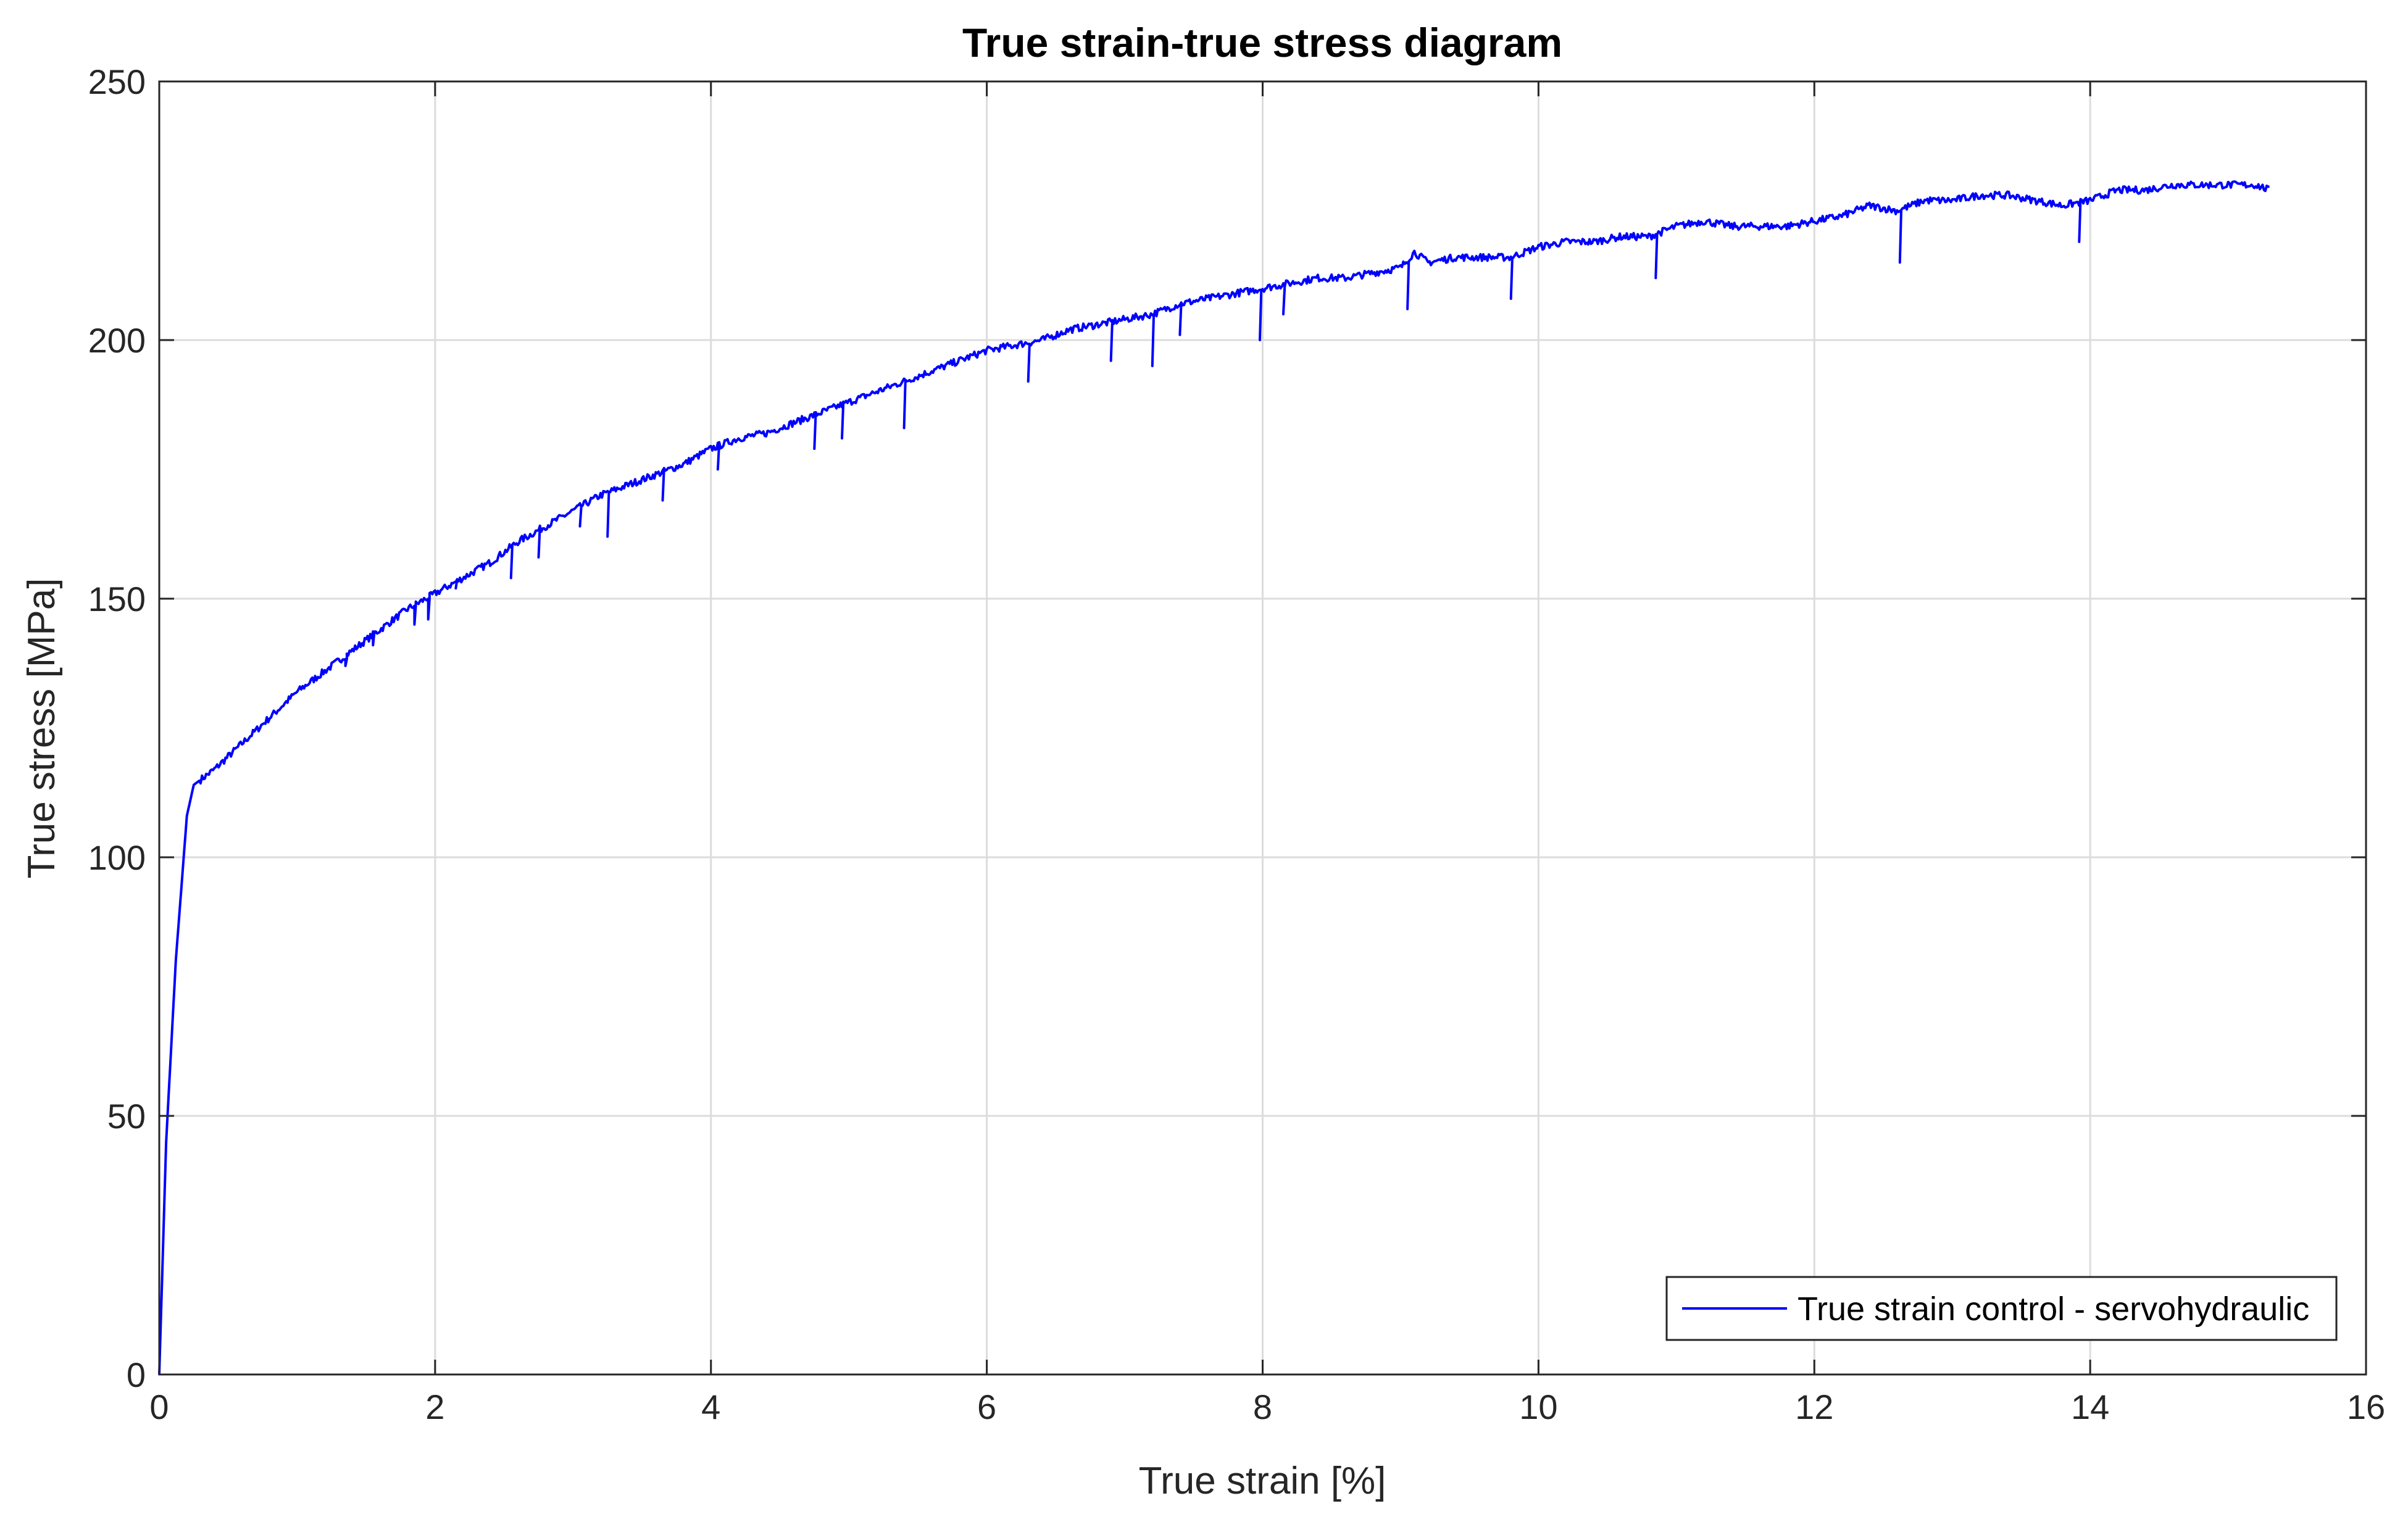 The image size is (2408, 1522). What do you see at coordinates (987, 1406) in the screenshot?
I see `x-tick-label: 6` at bounding box center [987, 1406].